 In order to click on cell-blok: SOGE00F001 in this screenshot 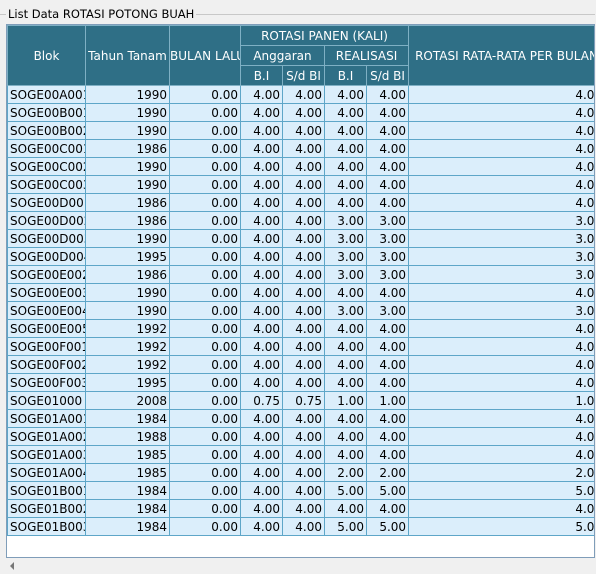, I will do `click(46, 346)`.